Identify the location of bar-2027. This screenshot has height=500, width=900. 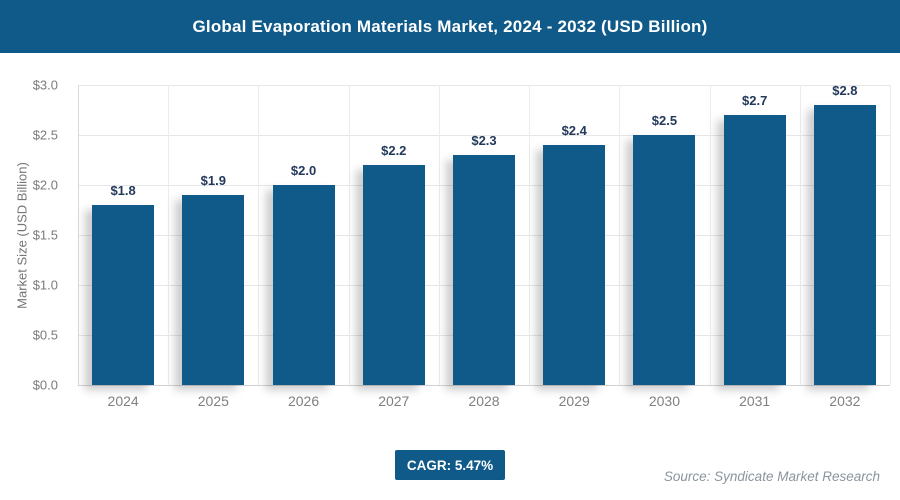
(393, 275).